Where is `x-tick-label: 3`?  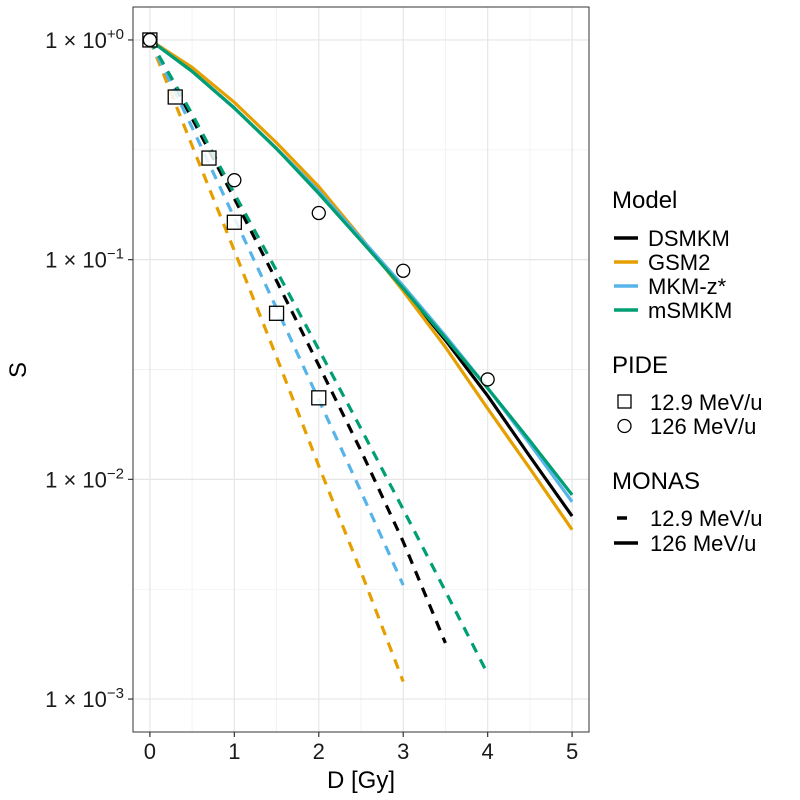 x-tick-label: 3 is located at coordinates (403, 751).